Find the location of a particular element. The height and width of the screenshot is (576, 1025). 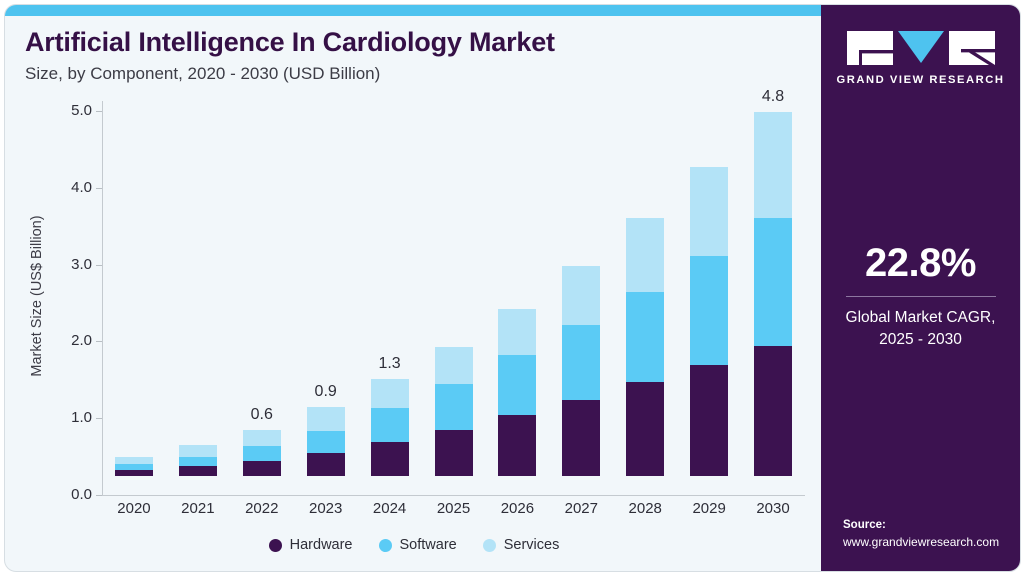

cagr-divider is located at coordinates (920, 296).